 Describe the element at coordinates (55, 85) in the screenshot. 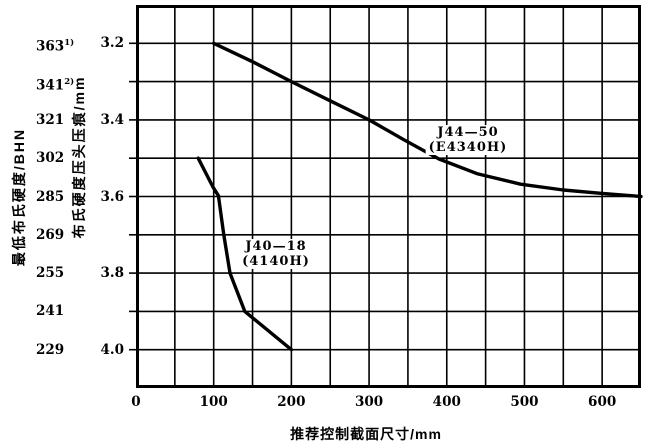

I see `bhn-tick-label: 3412)` at that location.